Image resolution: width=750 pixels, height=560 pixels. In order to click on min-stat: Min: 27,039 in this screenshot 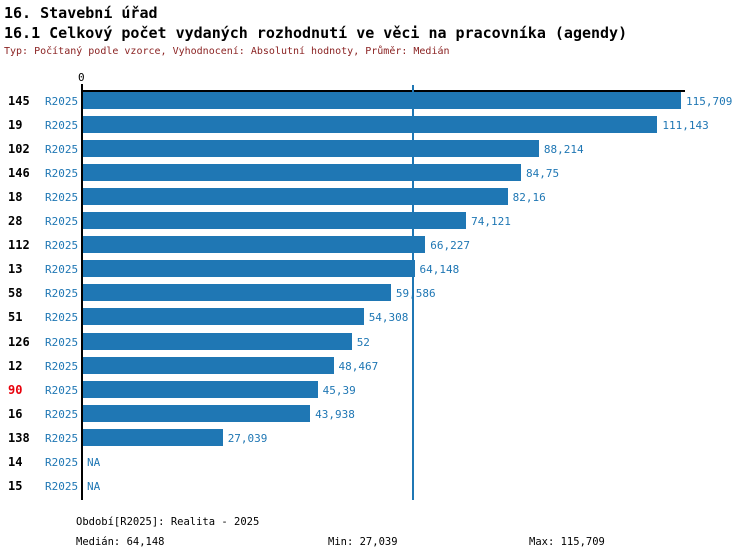, I will do `click(363, 542)`.